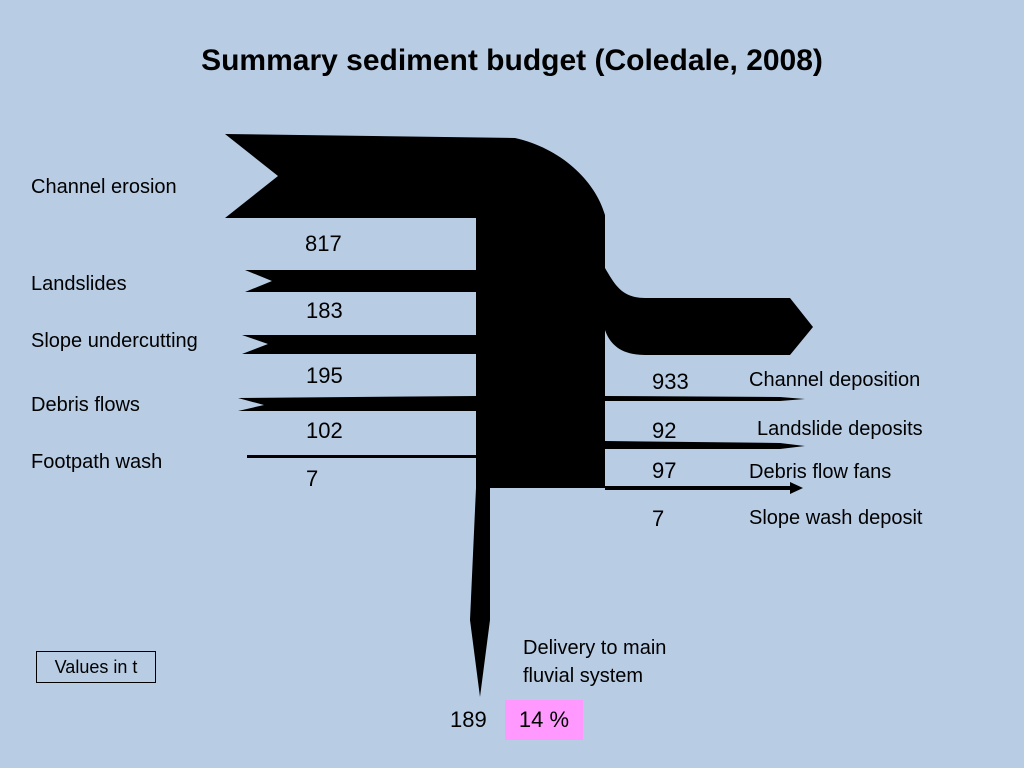 The height and width of the screenshot is (768, 1024). What do you see at coordinates (96, 667) in the screenshot?
I see `units-note: Values in t` at bounding box center [96, 667].